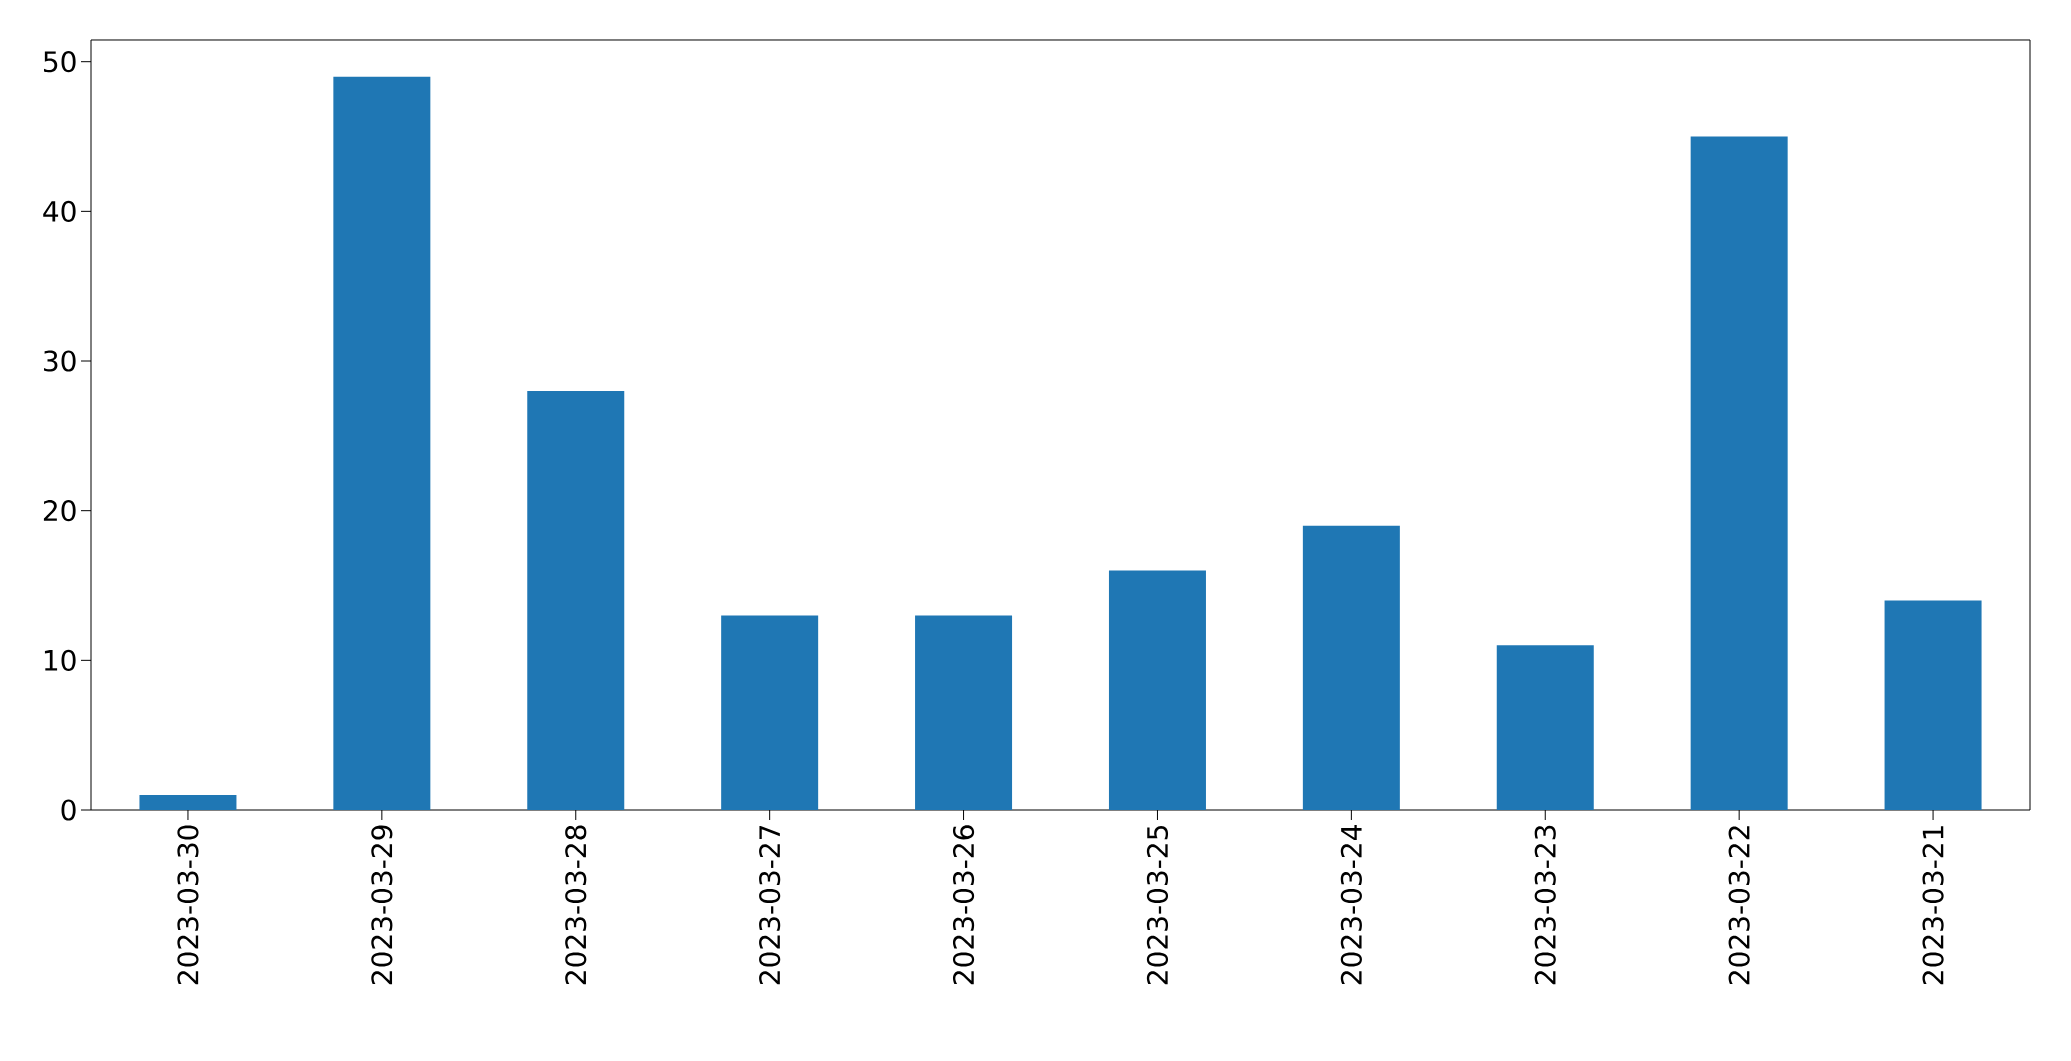 This screenshot has width=2071, height=1061. Describe the element at coordinates (770, 905) in the screenshot. I see `x-tick-label: 2023-03-27` at that location.